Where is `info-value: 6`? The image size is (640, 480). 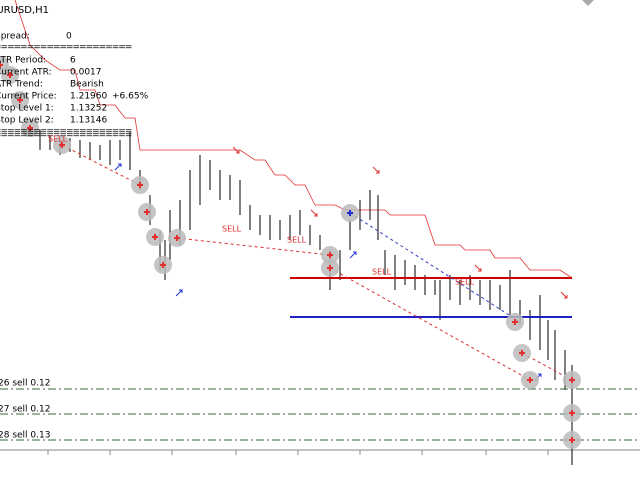
info-value: 6 is located at coordinates (73, 61).